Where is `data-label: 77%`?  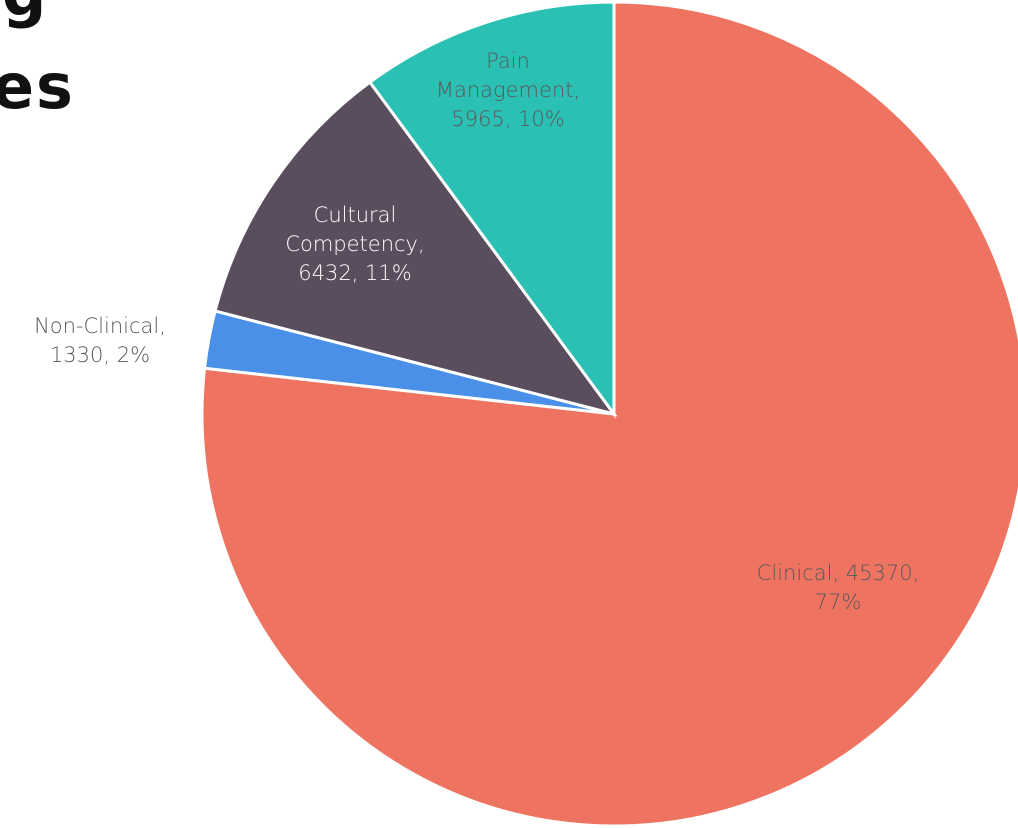
data-label: 77% is located at coordinates (838, 602).